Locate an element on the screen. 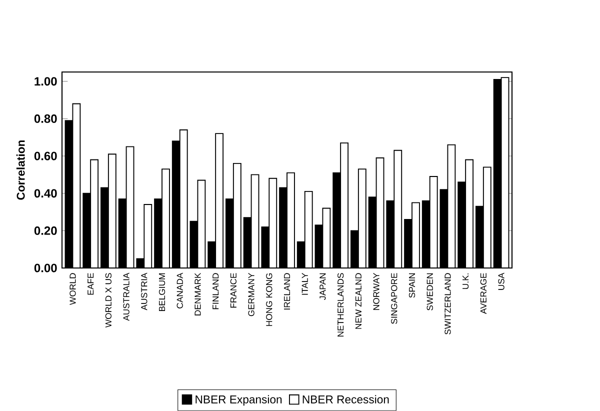  x-tick-label: AUSTRALIA is located at coordinates (126, 296).